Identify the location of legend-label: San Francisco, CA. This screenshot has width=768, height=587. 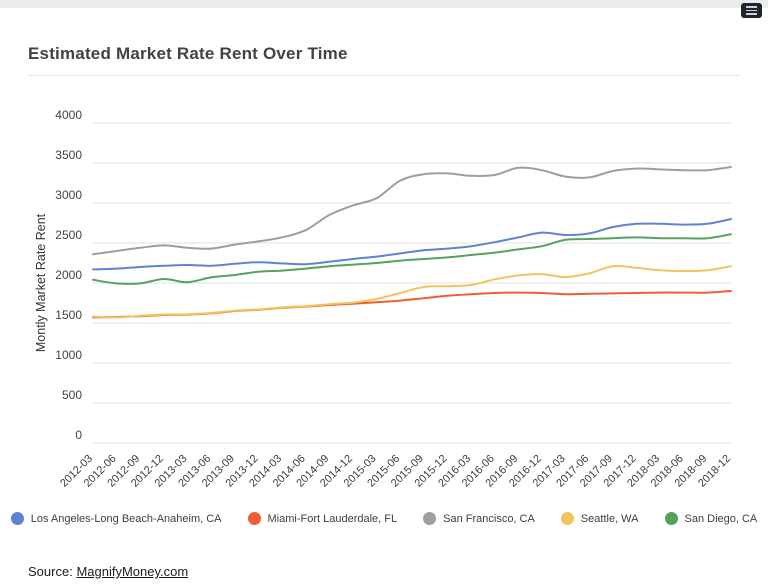
(489, 518).